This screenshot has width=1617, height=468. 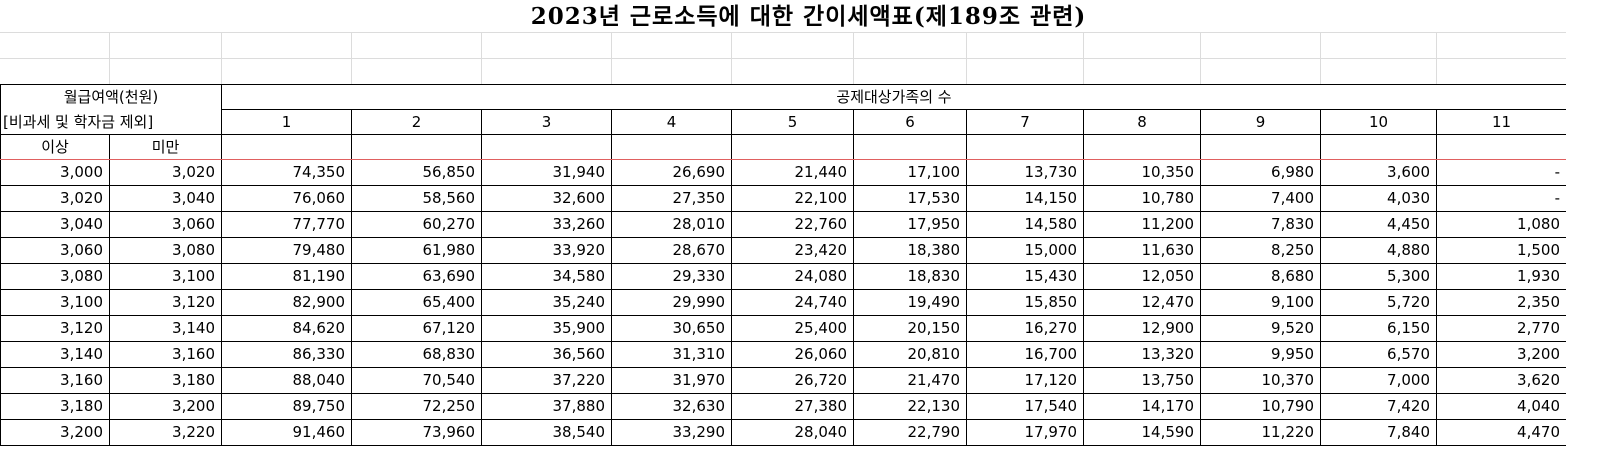 I want to click on tax-amount-cell: 28,010, so click(x=671, y=224).